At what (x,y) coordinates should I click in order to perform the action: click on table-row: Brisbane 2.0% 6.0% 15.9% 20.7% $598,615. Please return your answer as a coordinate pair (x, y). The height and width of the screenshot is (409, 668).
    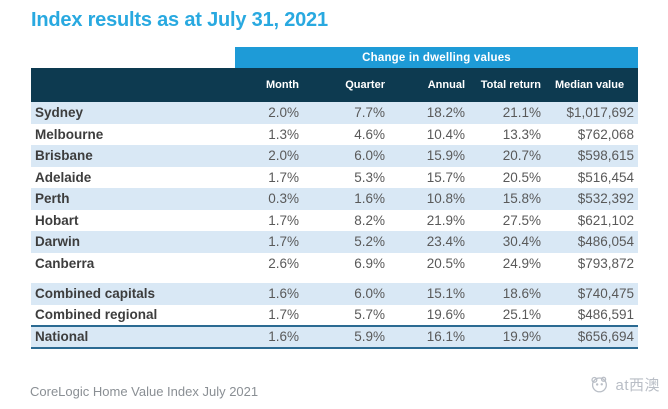
    Looking at the image, I should click on (335, 156).